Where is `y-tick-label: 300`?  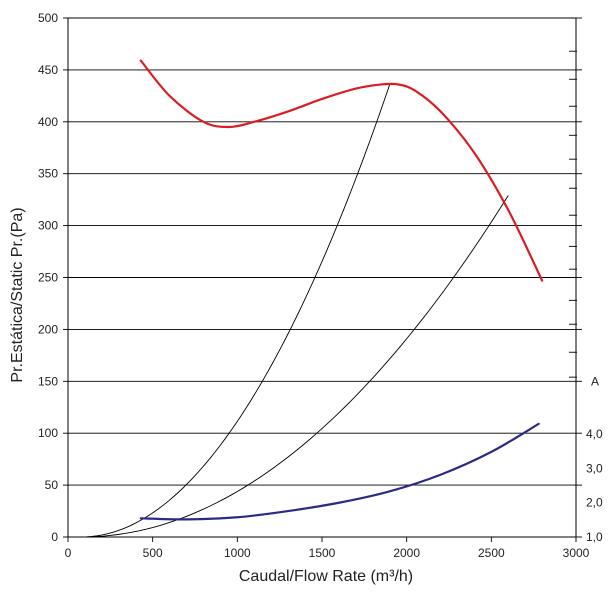
y-tick-label: 300 is located at coordinates (48, 226).